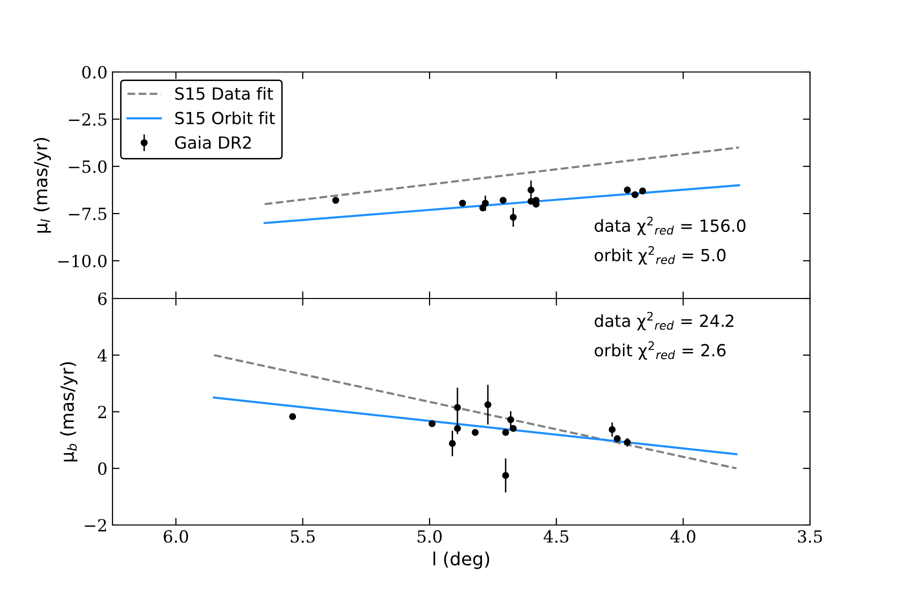 The image size is (900, 600). I want to click on y-tick-label: −2.5, so click(87, 119).